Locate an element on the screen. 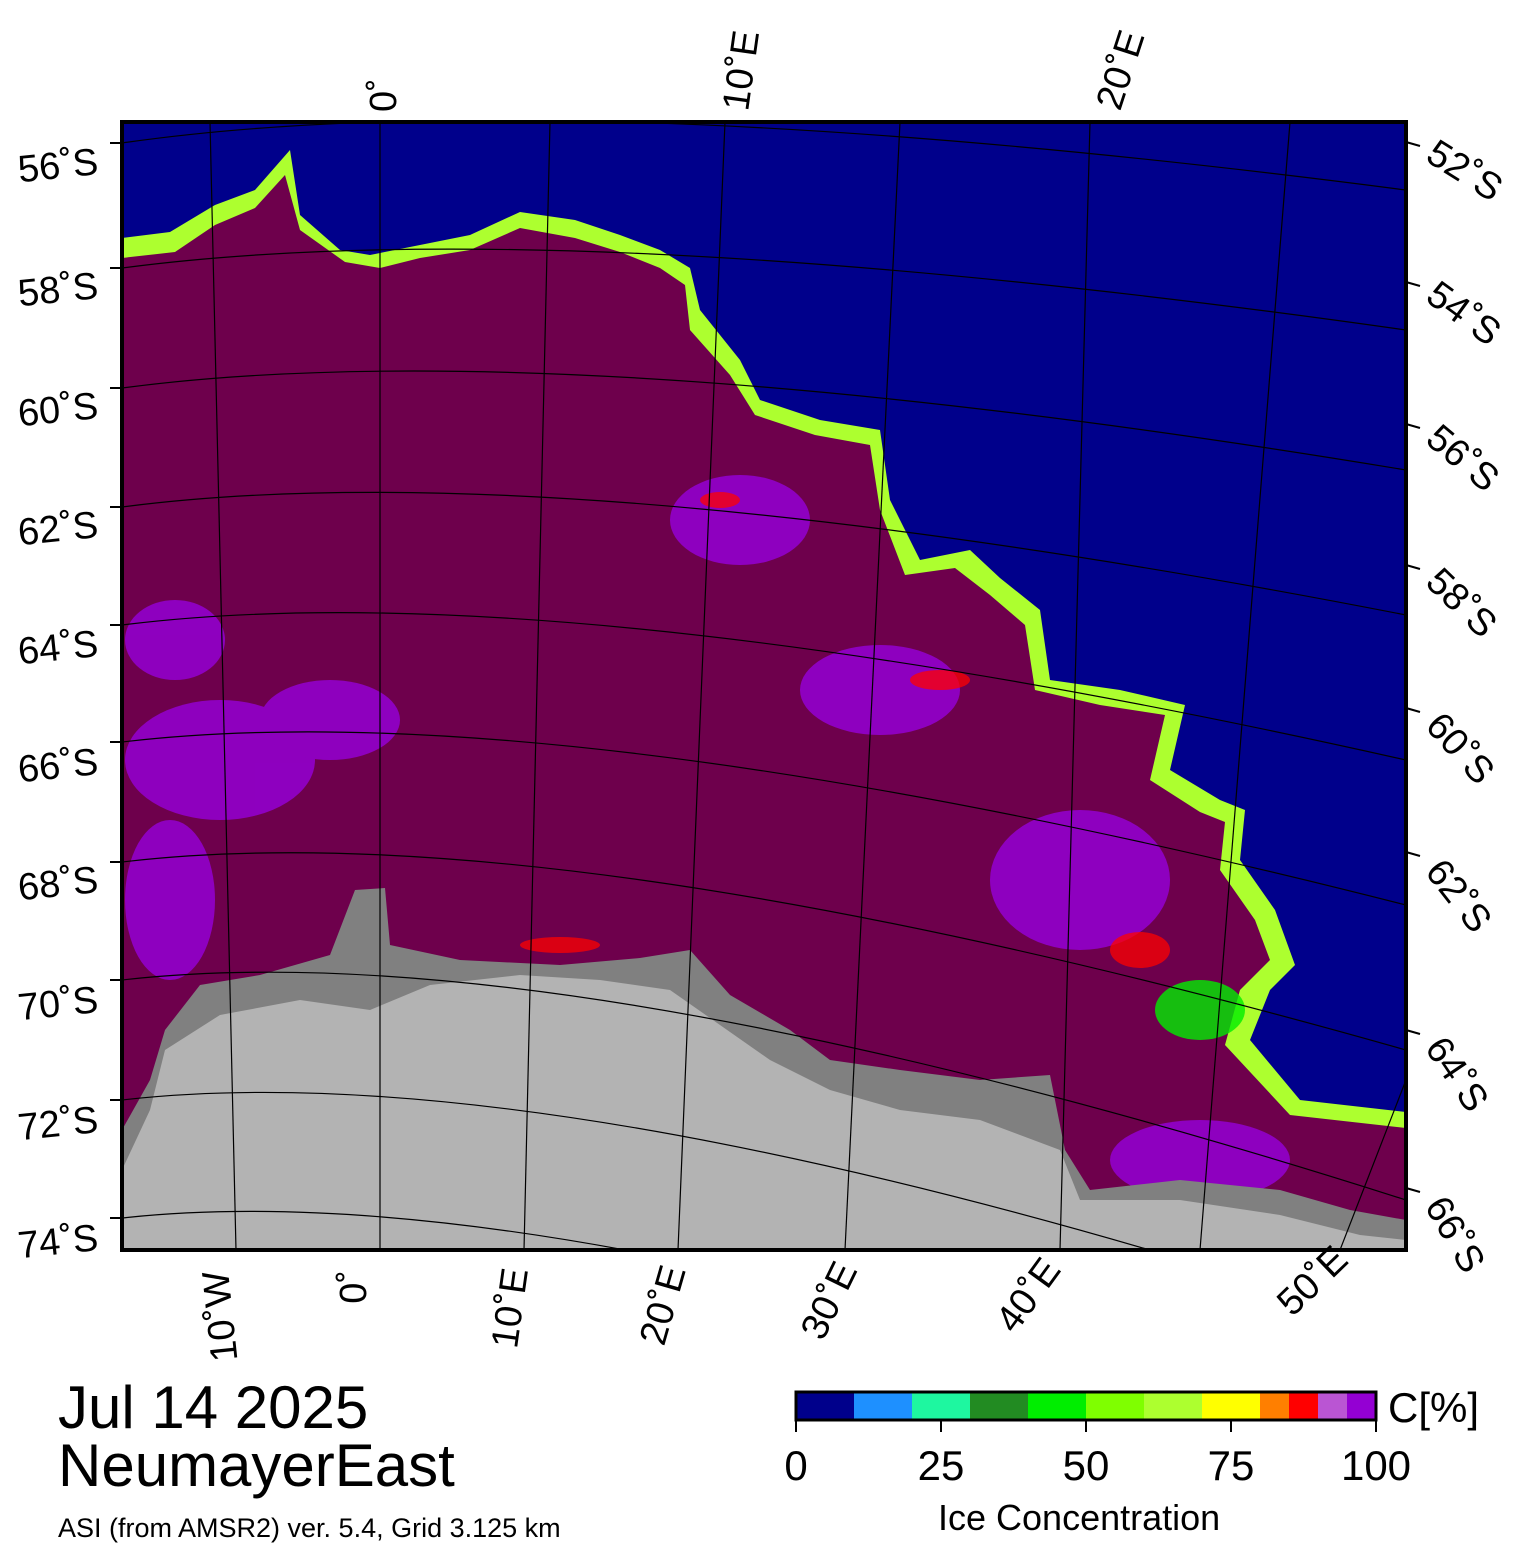 This screenshot has height=1544, width=1518. lat-labels-right: 52˚S 54˚S 56˚S 58˚S 60˚S 62˚S 64˚S 66˚S is located at coordinates (1462, 706).